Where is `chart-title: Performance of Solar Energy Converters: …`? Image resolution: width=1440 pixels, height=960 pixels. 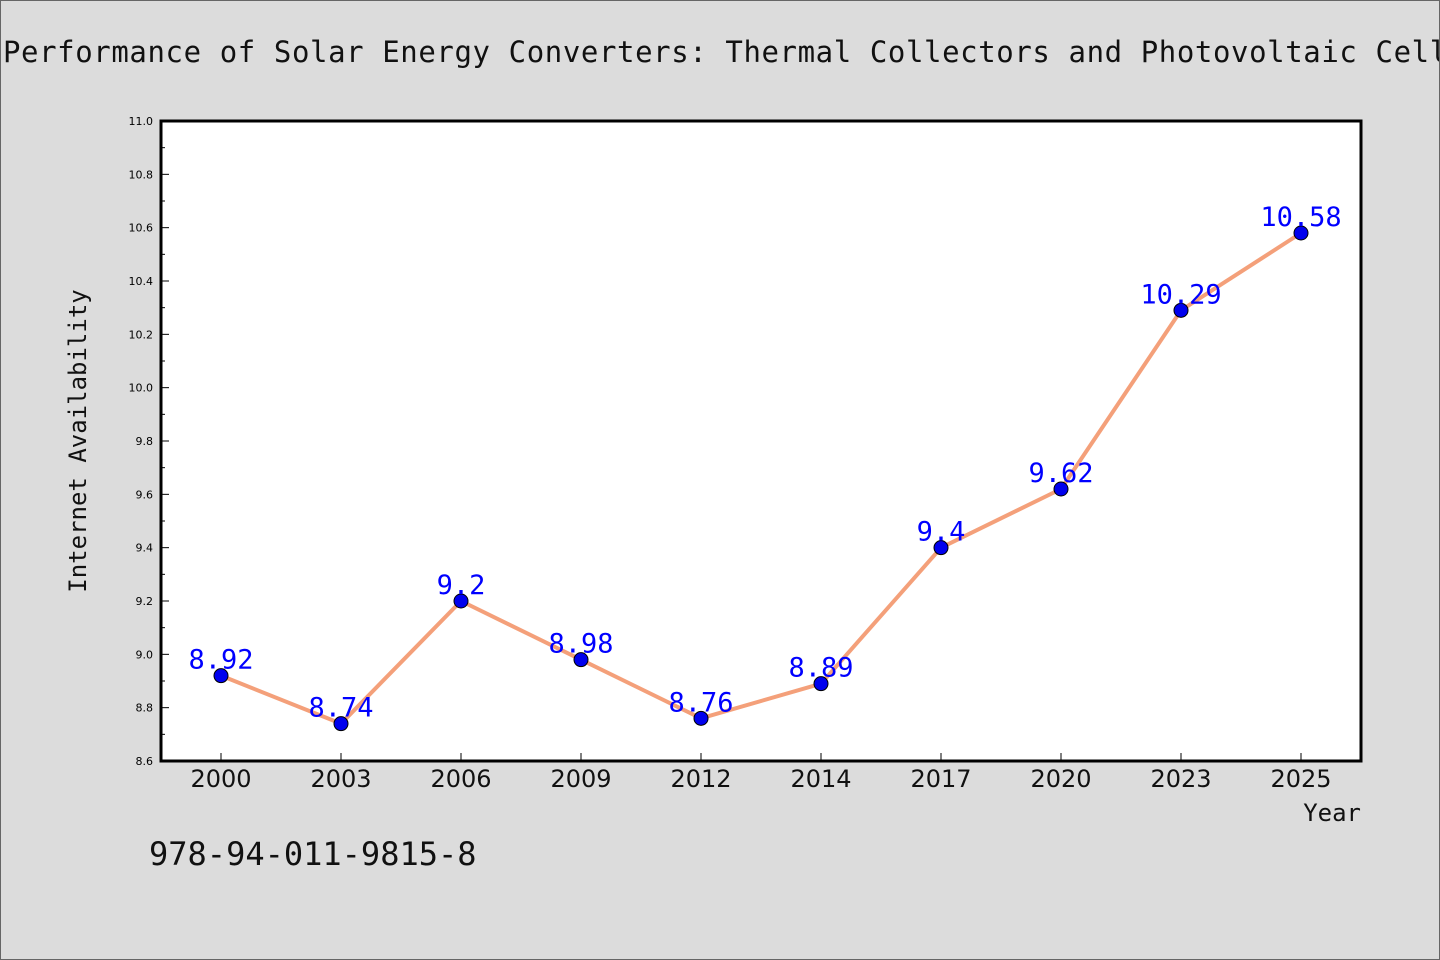
chart-title: Performance of Solar Energy Converters: … is located at coordinates (721, 52).